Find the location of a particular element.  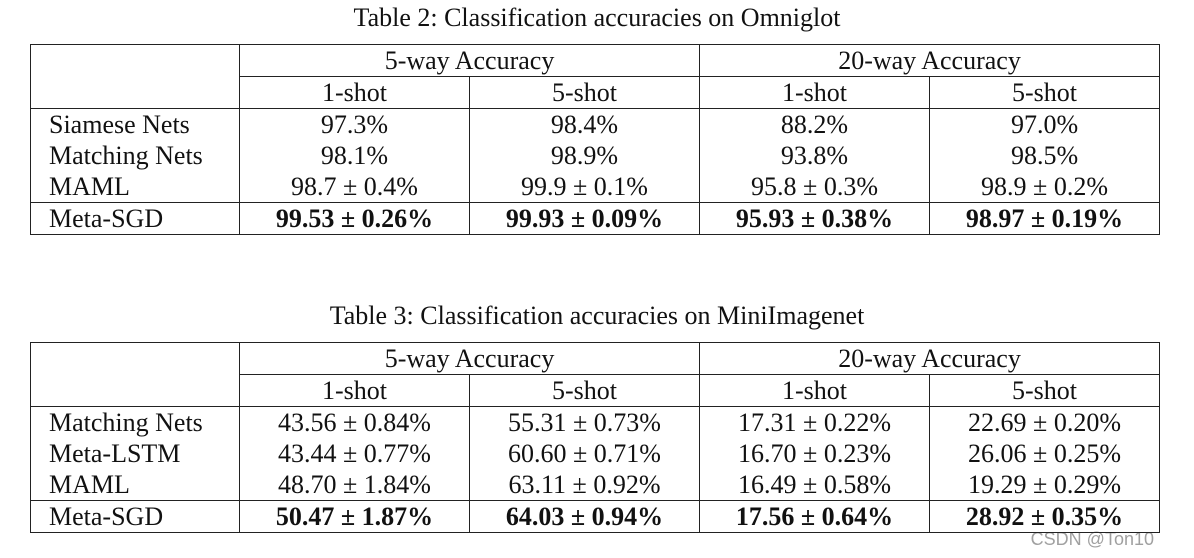

data-row: Matching Nets 98.1% 98.9% 93.8% 98.5% is located at coordinates (595, 155).